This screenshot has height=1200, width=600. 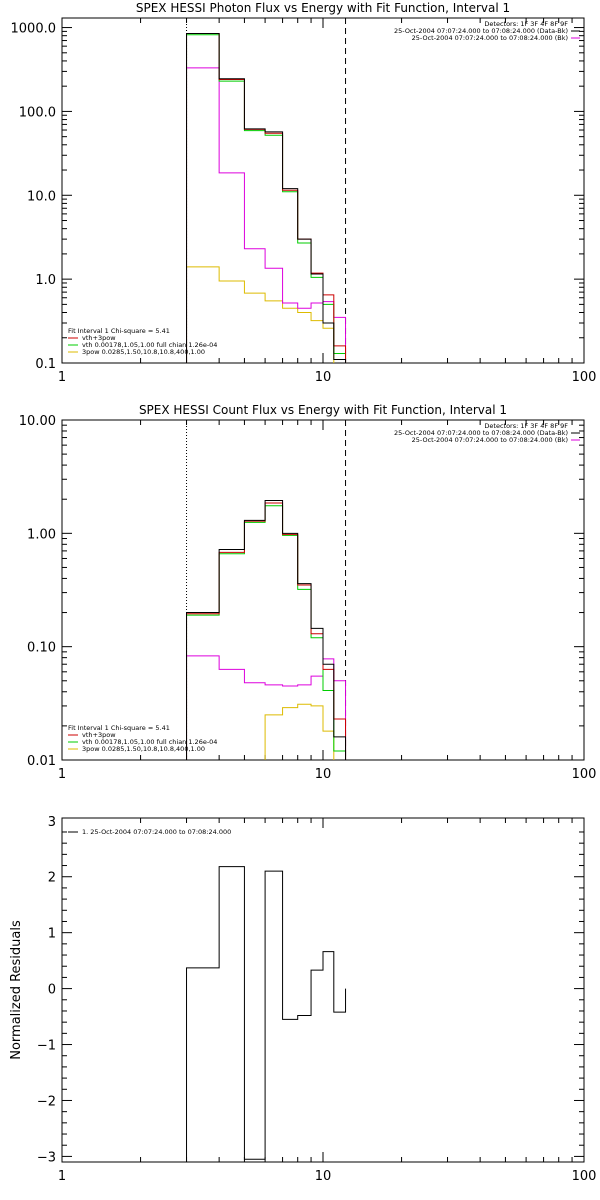 What do you see at coordinates (41, 534) in the screenshot?
I see `y-tick-label: 1.00` at bounding box center [41, 534].